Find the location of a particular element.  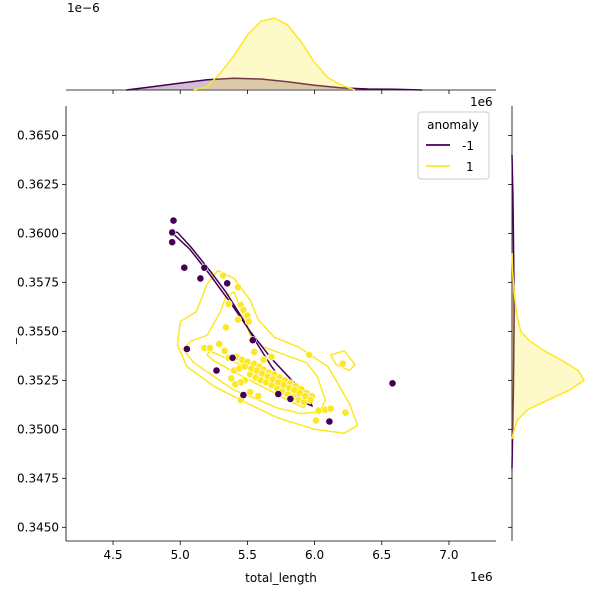

top-marginal-kde is located at coordinates (281, 54).